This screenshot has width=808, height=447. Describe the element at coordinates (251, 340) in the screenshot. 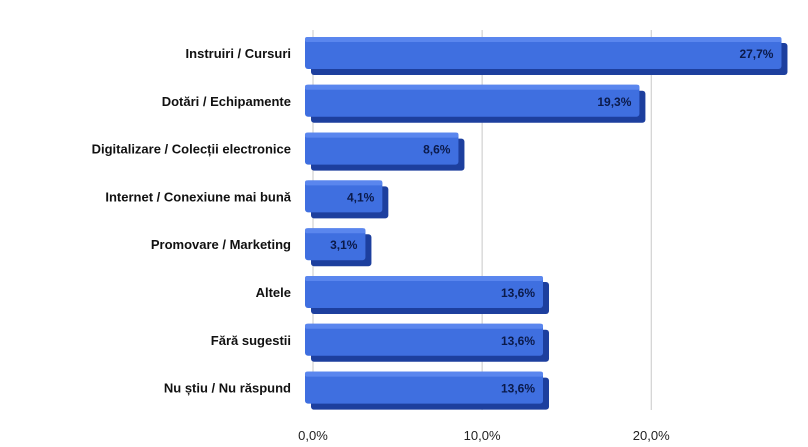

I see `category-label: Fără sugestii` at that location.